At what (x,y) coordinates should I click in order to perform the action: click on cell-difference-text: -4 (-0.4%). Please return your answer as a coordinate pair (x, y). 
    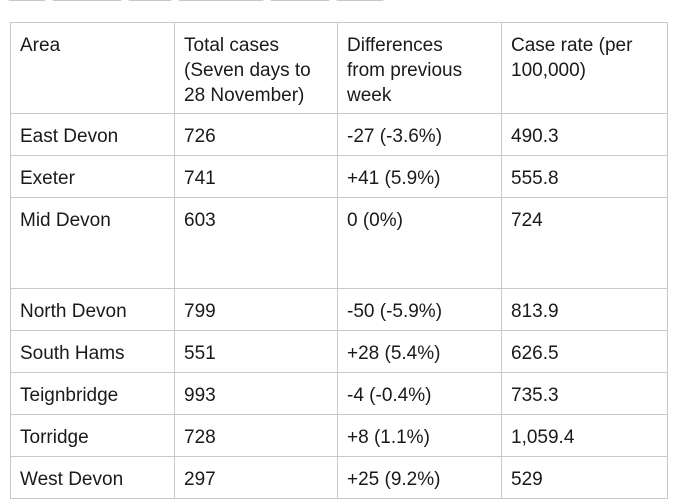
    Looking at the image, I should click on (389, 395).